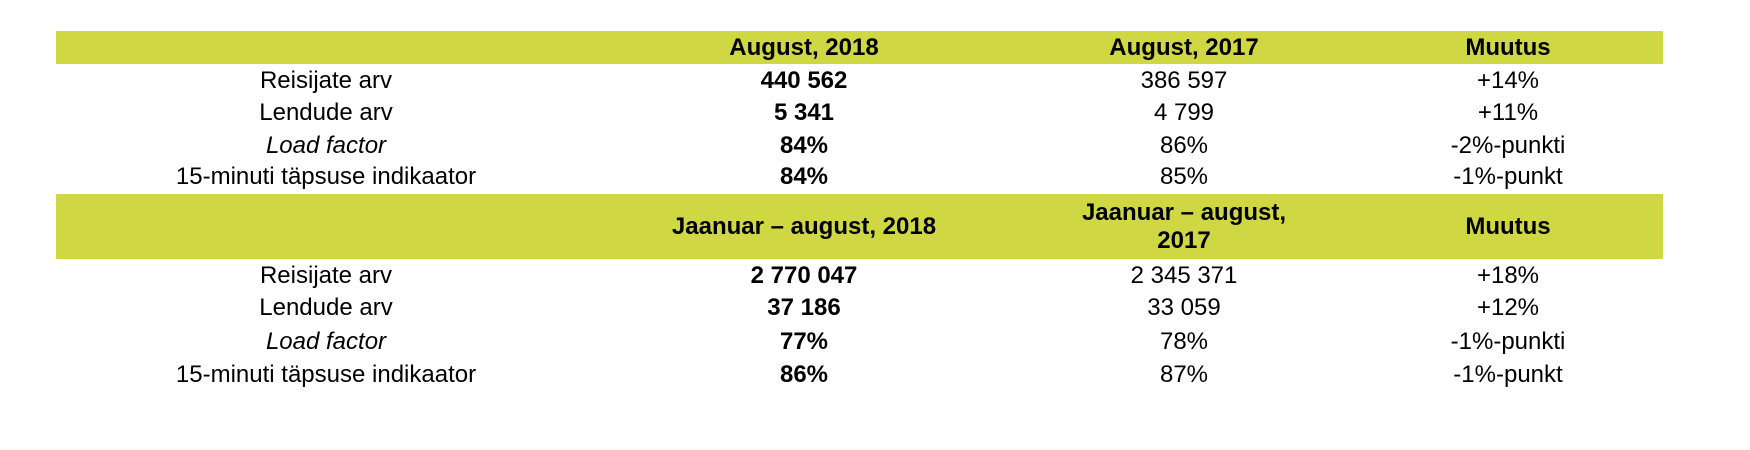 This screenshot has width=1750, height=450. I want to click on column-header: August, 2017, so click(1184, 47).